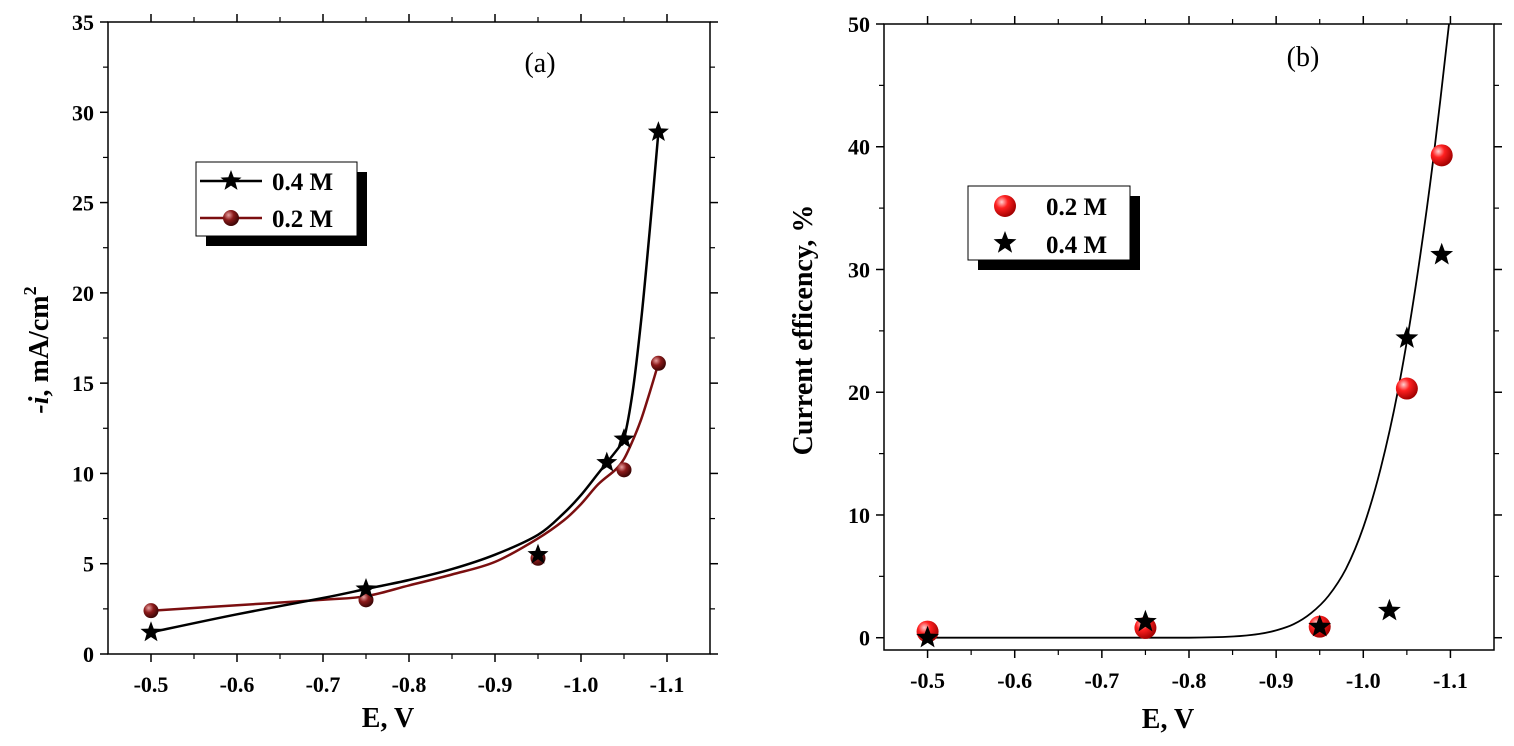 The image size is (1514, 746). What do you see at coordinates (581, 684) in the screenshot?
I see `panel-a-x-tick-label: -1.0` at bounding box center [581, 684].